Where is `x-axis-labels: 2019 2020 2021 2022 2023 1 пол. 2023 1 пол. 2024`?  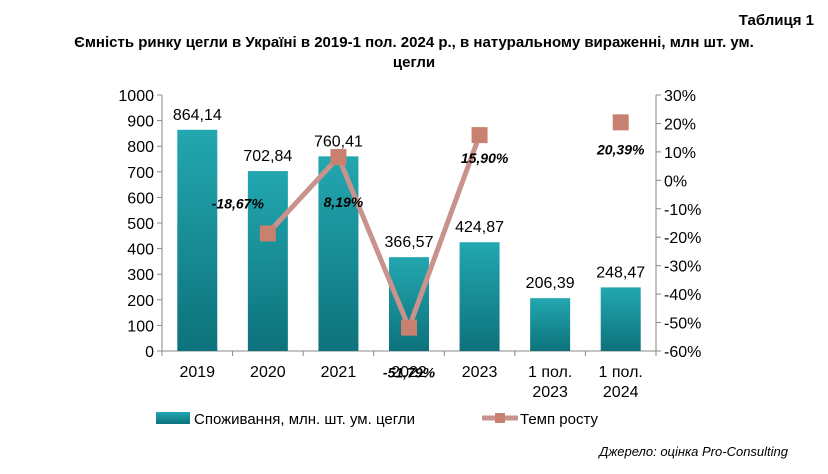
x-axis-labels: 2019 2020 2021 2022 2023 1 пол. 2023 1 пол. 2024 is located at coordinates (410, 382).